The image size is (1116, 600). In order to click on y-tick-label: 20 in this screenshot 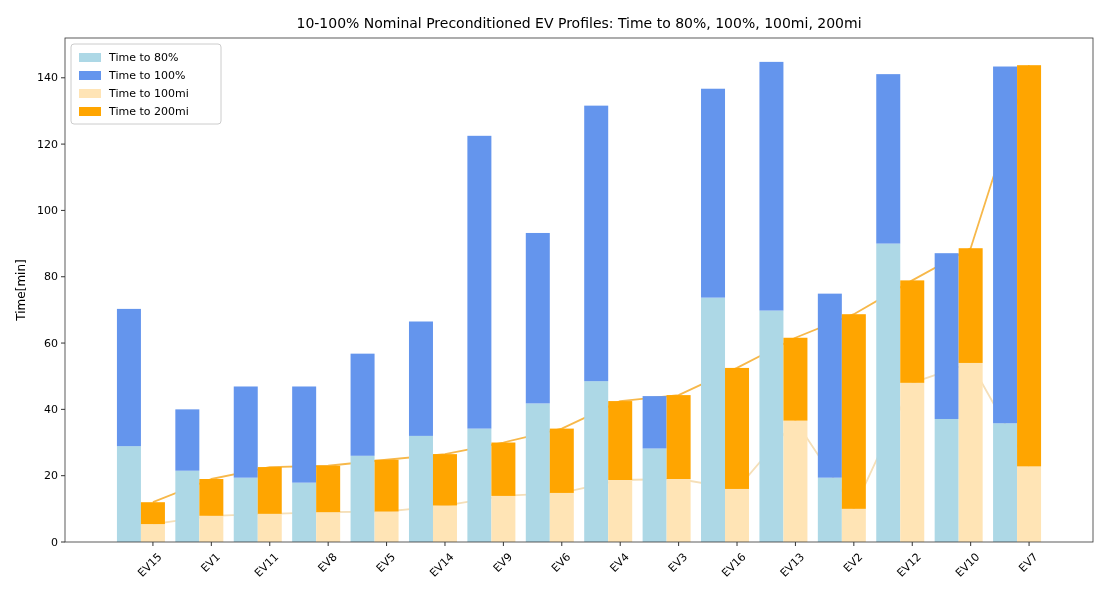, I will do `click(51, 476)`.